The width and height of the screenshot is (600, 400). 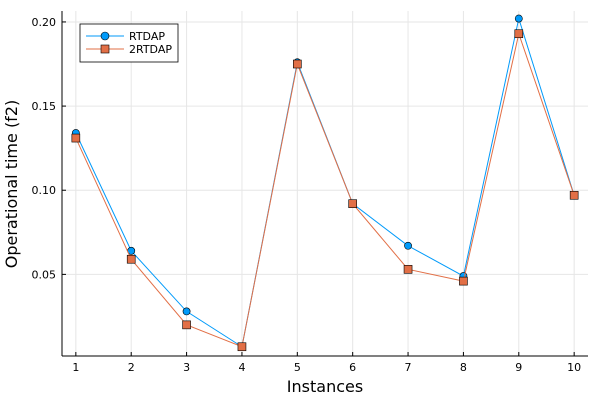 I want to click on legend-label: RTDAP, so click(x=147, y=36).